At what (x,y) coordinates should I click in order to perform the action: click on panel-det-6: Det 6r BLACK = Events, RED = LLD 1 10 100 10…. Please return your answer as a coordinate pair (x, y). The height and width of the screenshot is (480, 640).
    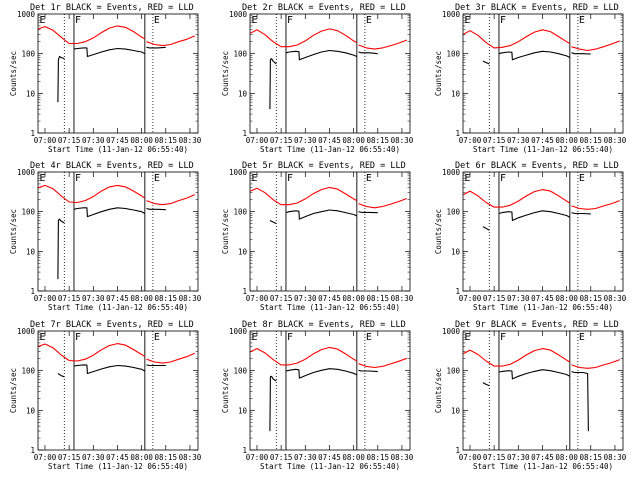
    Looking at the image, I should click on (530, 236).